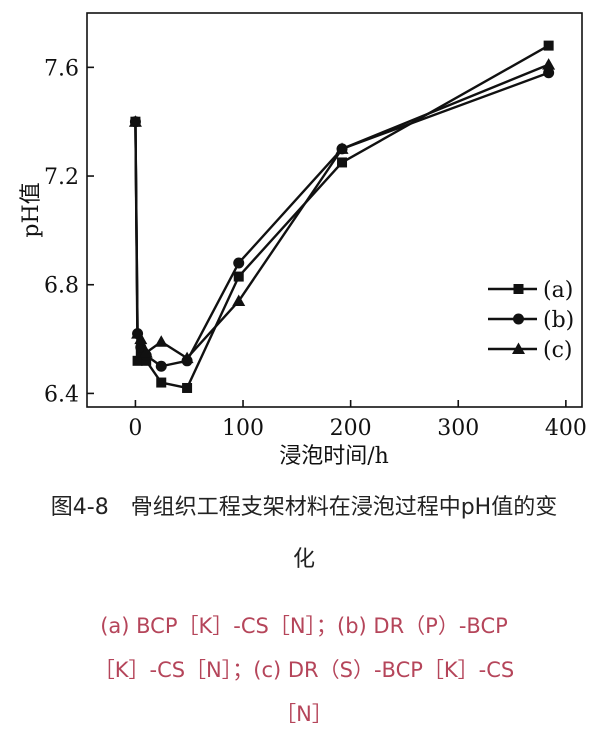  What do you see at coordinates (518, 319) in the screenshot?
I see `legend-marker-circle` at bounding box center [518, 319].